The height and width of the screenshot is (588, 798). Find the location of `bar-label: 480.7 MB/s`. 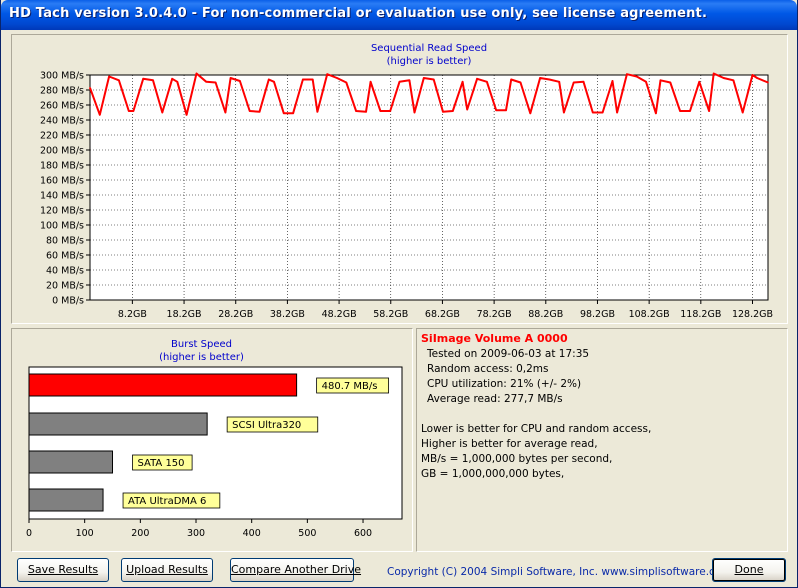

bar-label: 480.7 MB/s is located at coordinates (350, 386).